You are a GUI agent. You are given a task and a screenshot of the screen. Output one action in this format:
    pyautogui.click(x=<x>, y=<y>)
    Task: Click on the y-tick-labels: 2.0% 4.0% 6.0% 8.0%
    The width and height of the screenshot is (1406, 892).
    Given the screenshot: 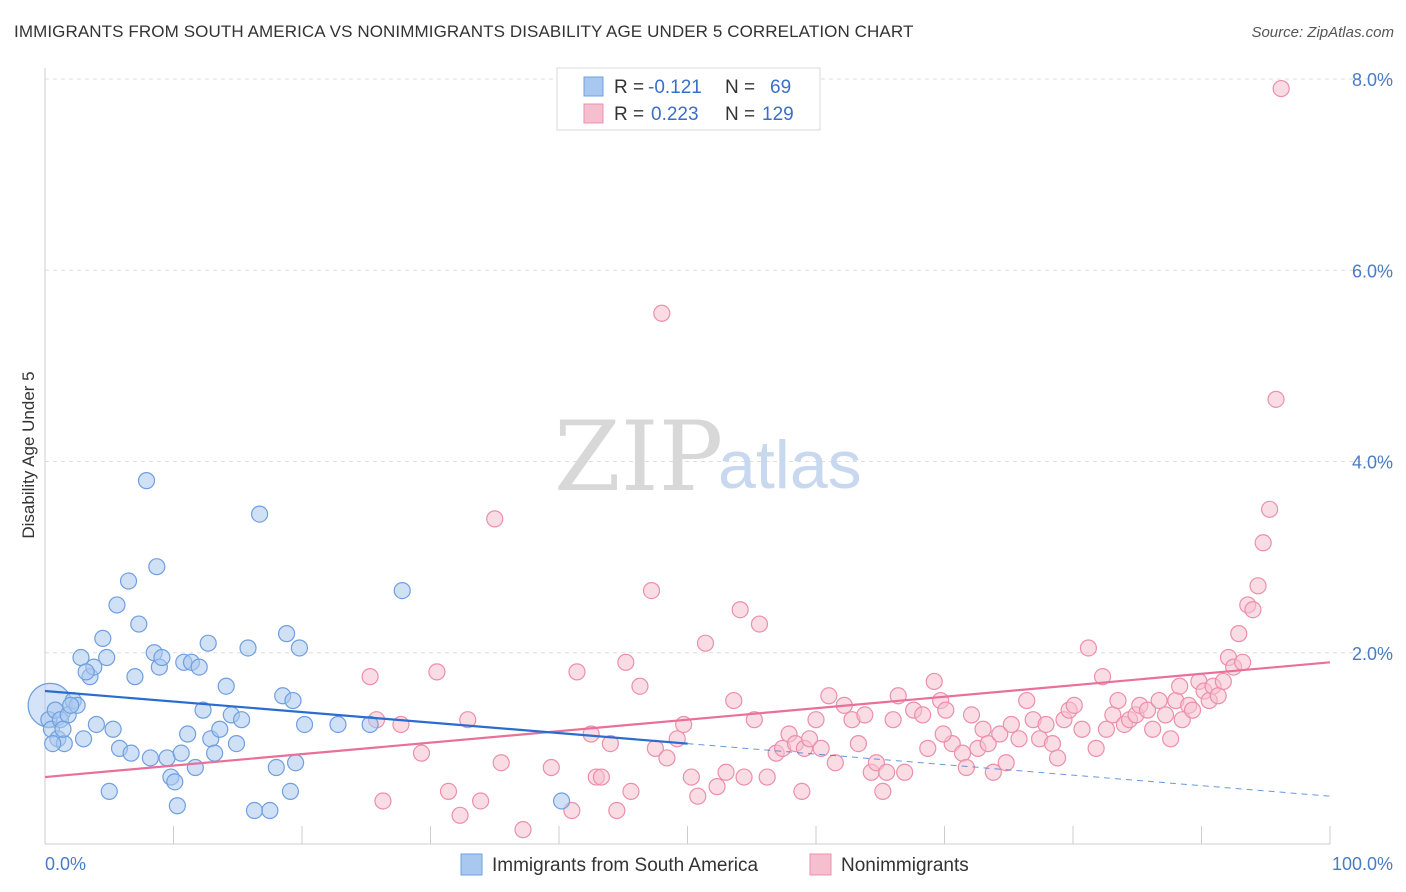 What is the action you would take?
    pyautogui.click(x=1372, y=367)
    